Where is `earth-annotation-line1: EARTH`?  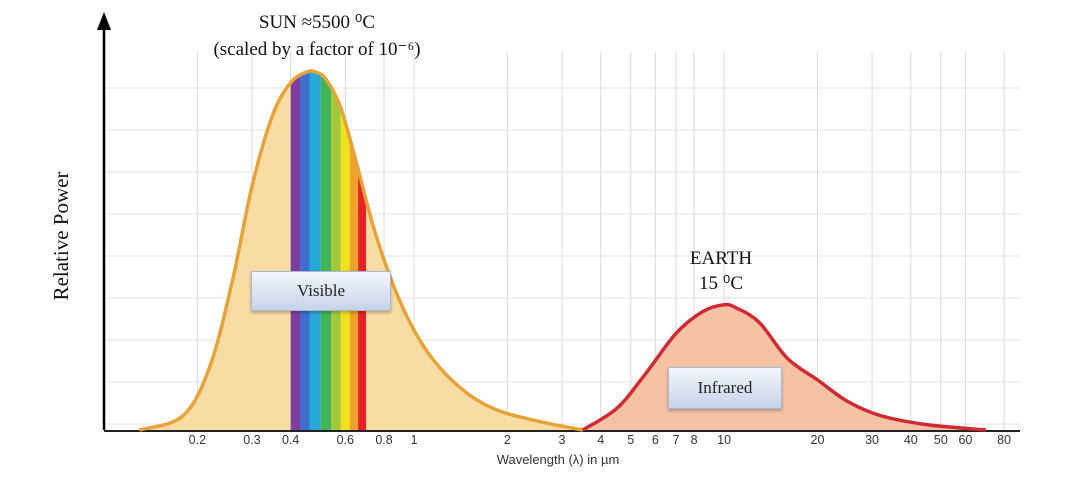 earth-annotation-line1: EARTH is located at coordinates (721, 258).